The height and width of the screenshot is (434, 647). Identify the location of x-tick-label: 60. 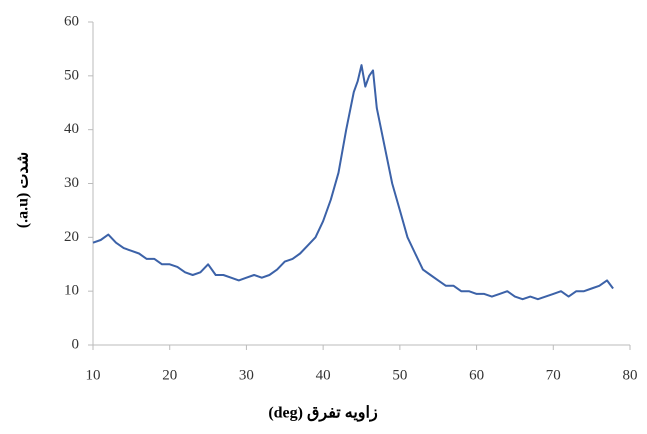
(476, 375).